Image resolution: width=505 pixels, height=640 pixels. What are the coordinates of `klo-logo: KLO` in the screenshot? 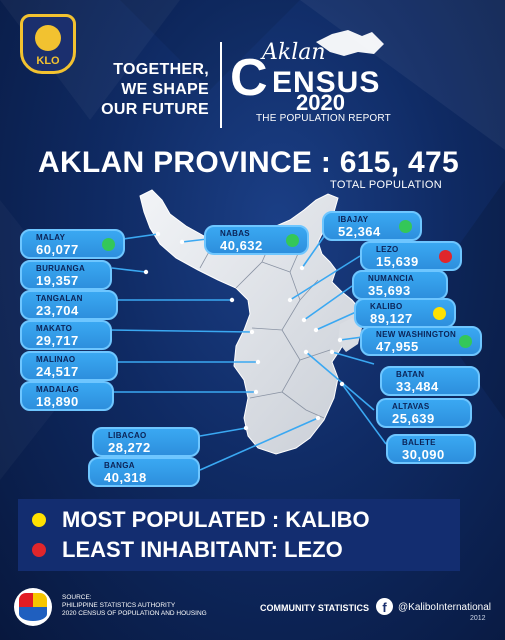 It's located at (48, 44).